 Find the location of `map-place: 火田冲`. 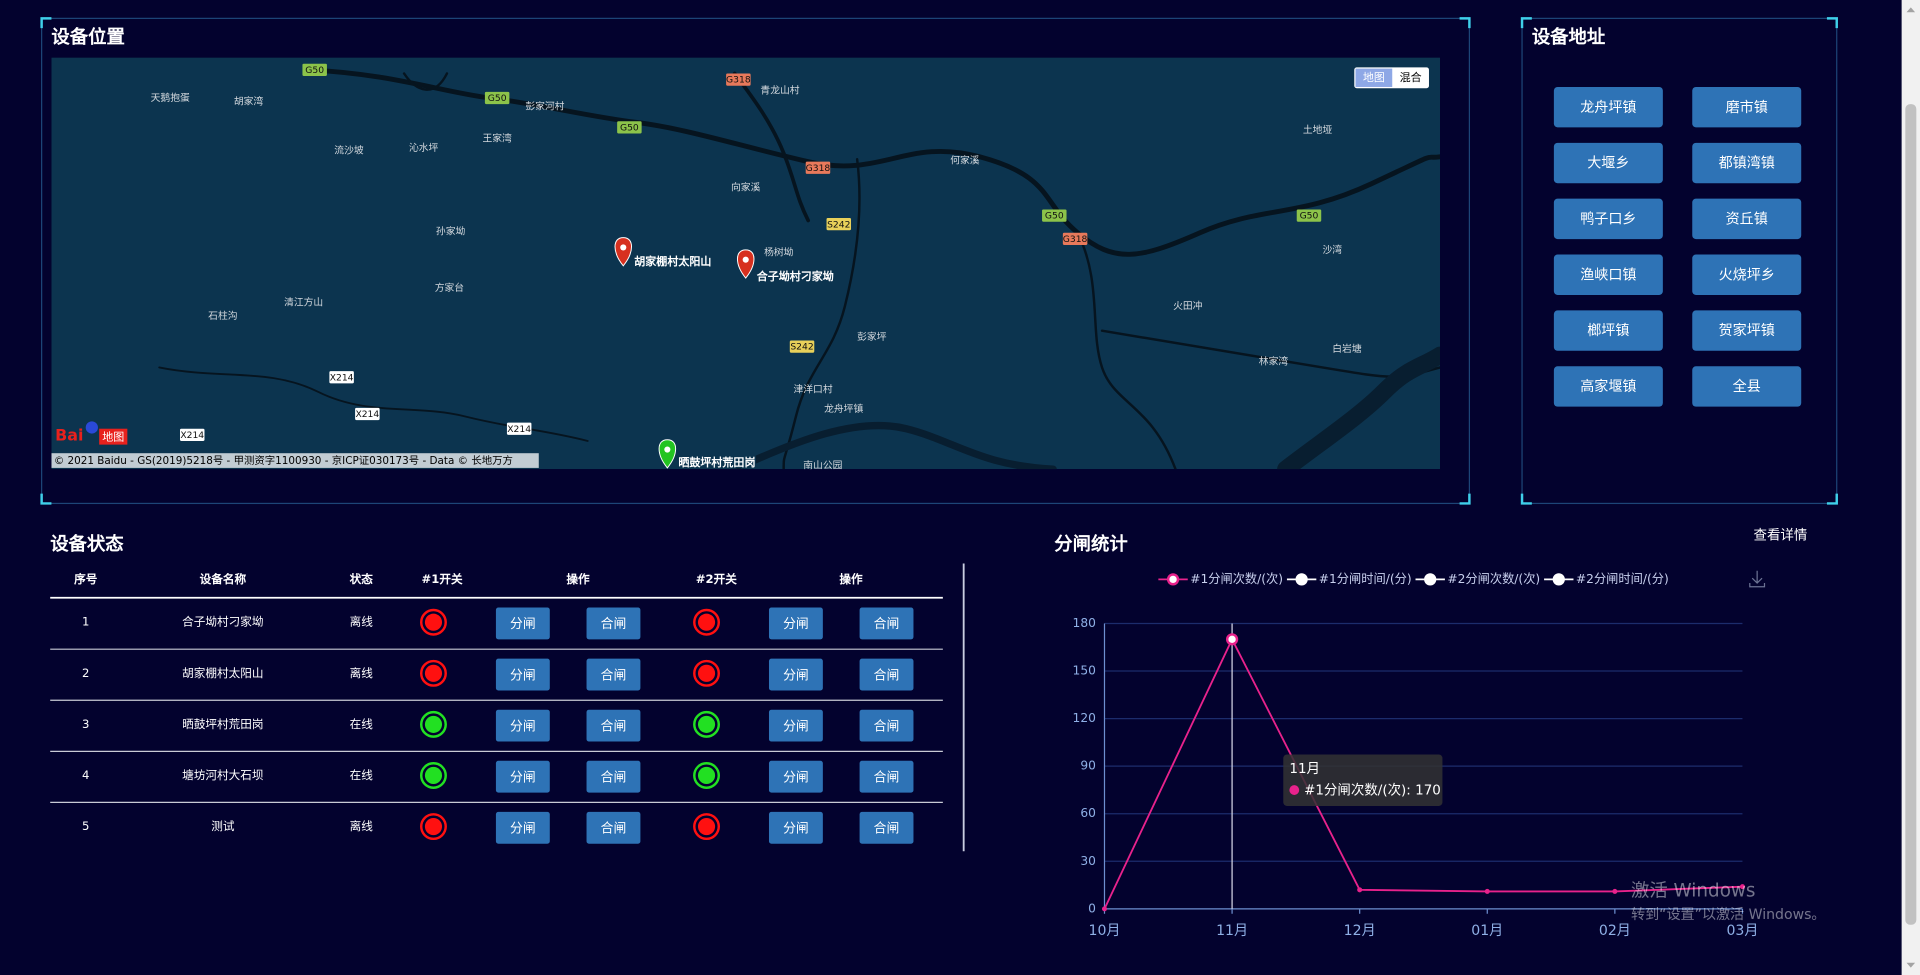

map-place: 火田冲 is located at coordinates (1188, 305).